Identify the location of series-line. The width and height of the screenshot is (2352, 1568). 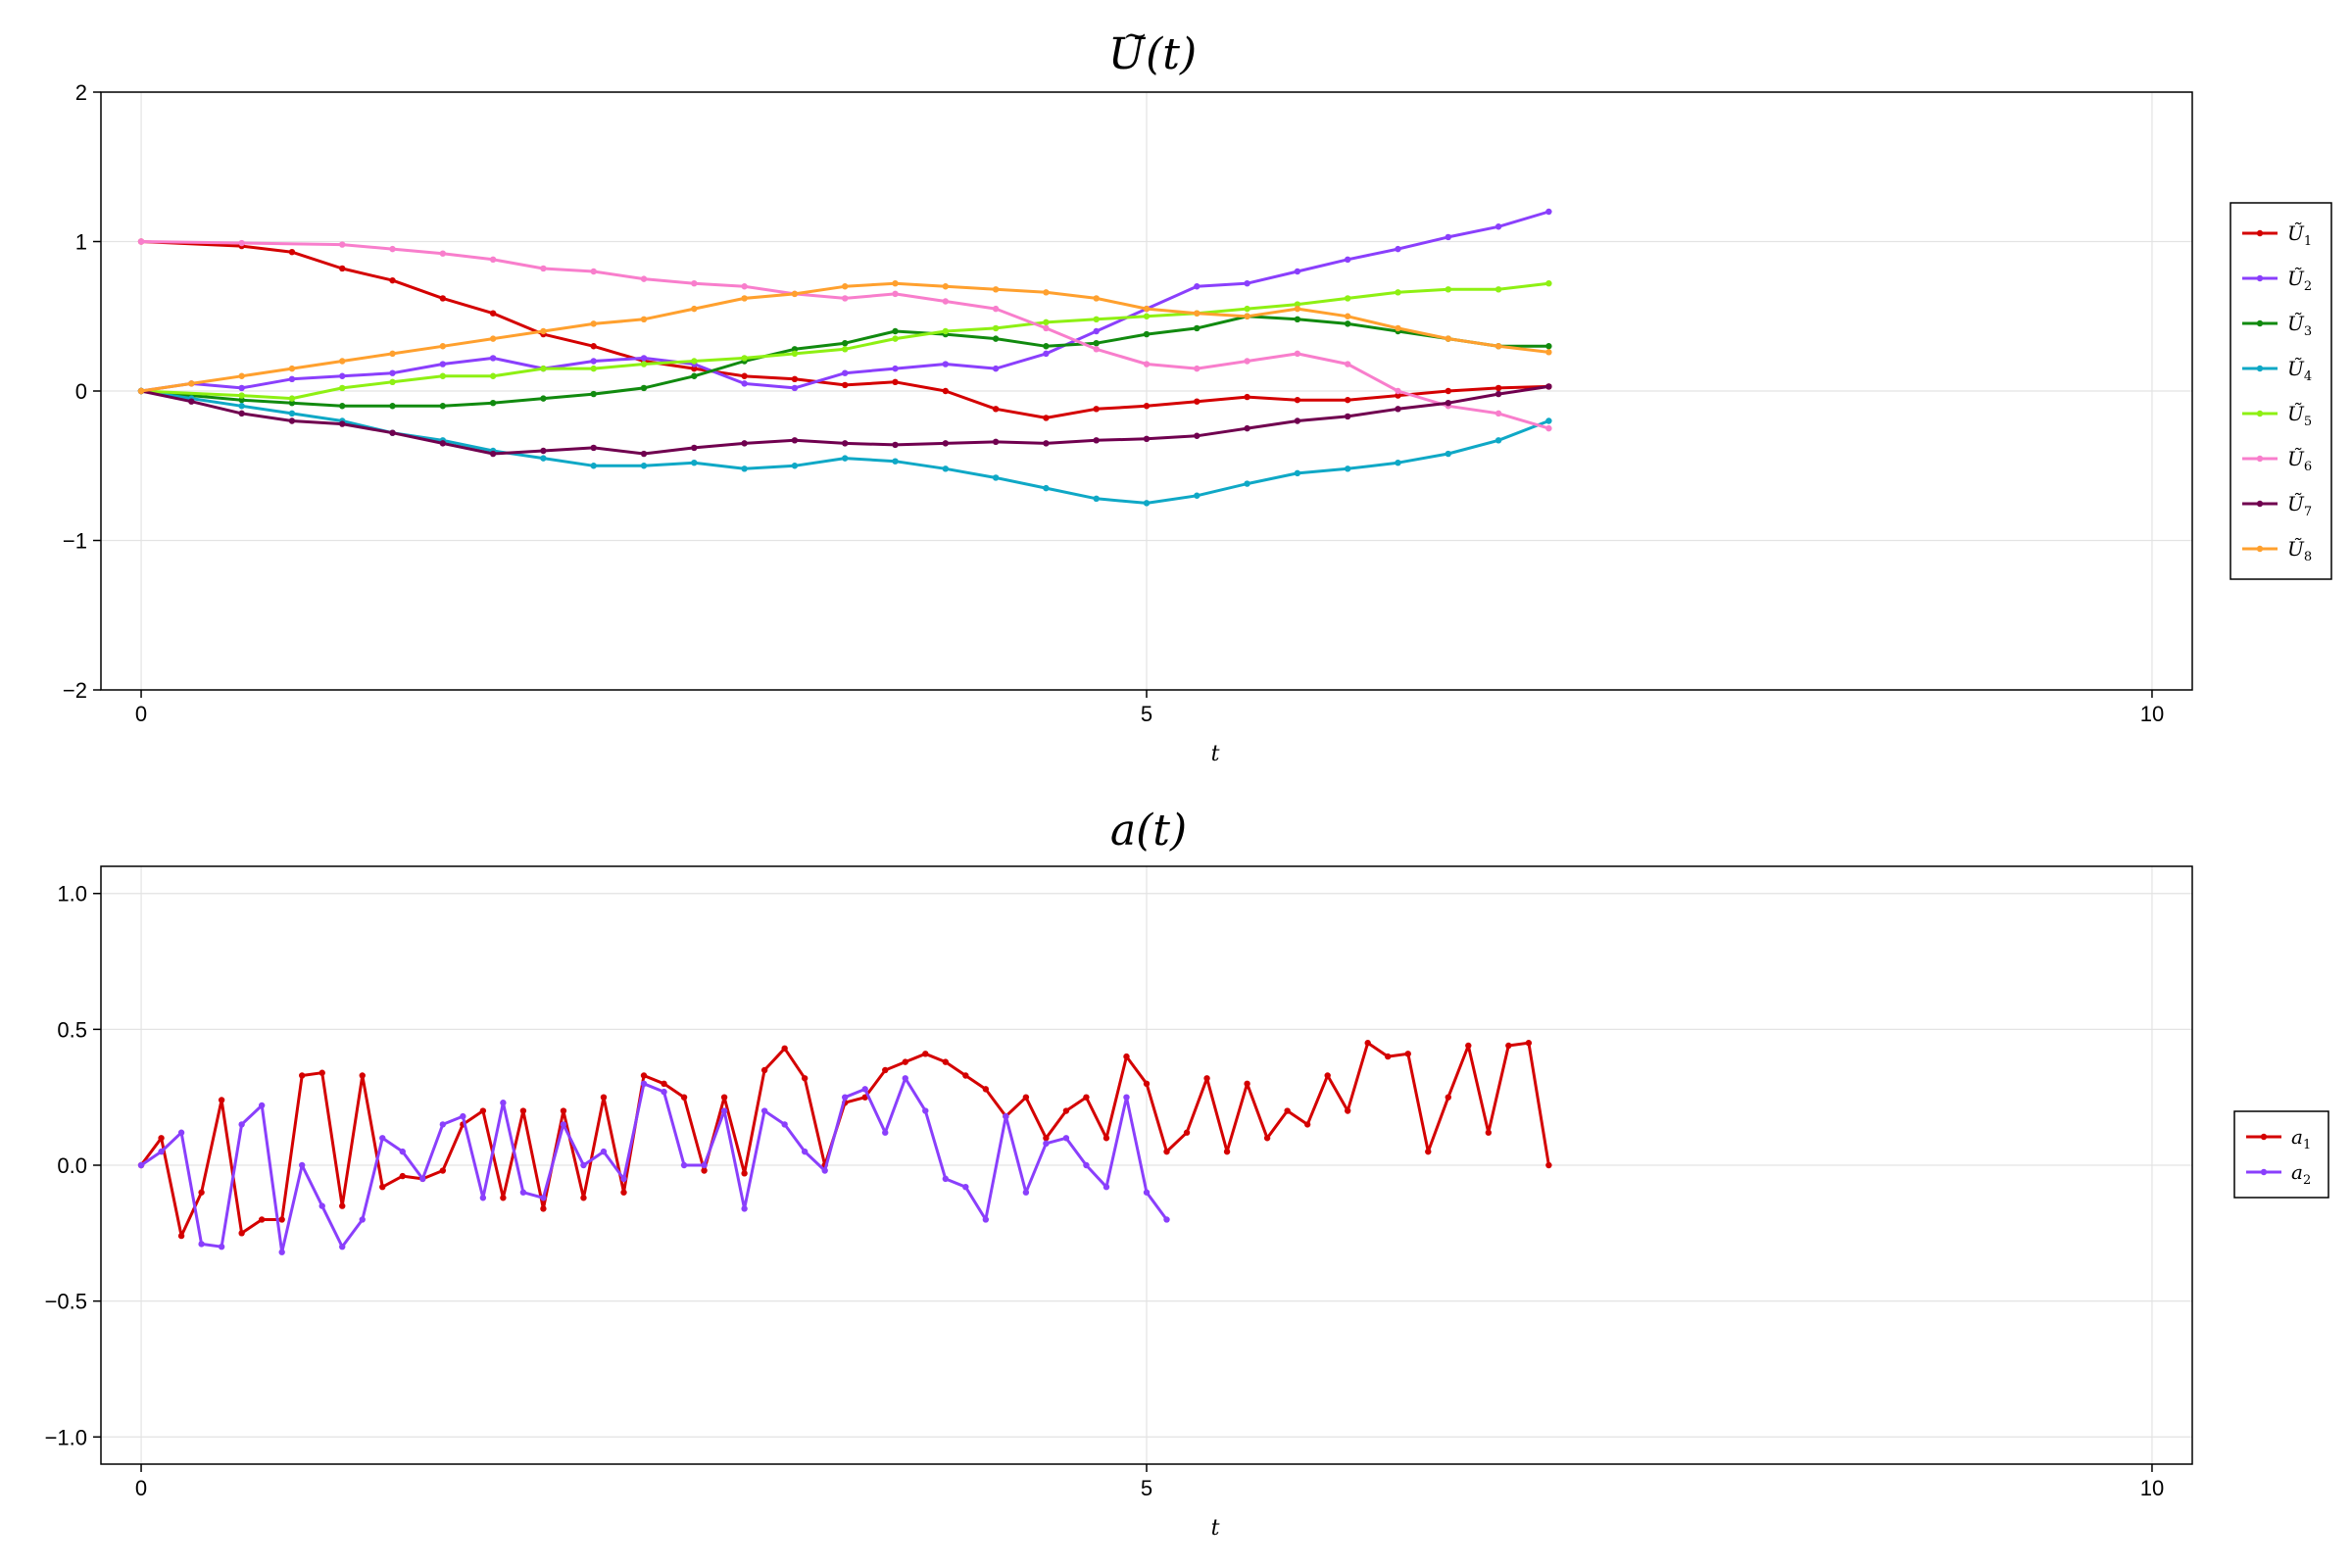
(844, 329).